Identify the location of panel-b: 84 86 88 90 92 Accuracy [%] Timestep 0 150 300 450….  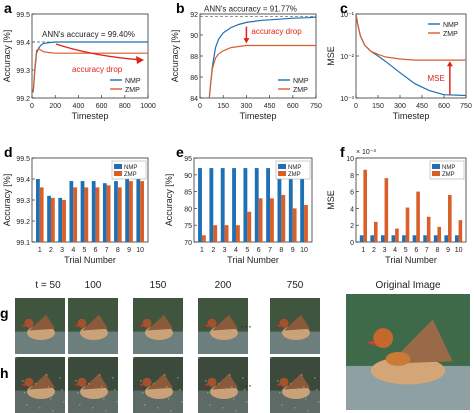
(246, 62).